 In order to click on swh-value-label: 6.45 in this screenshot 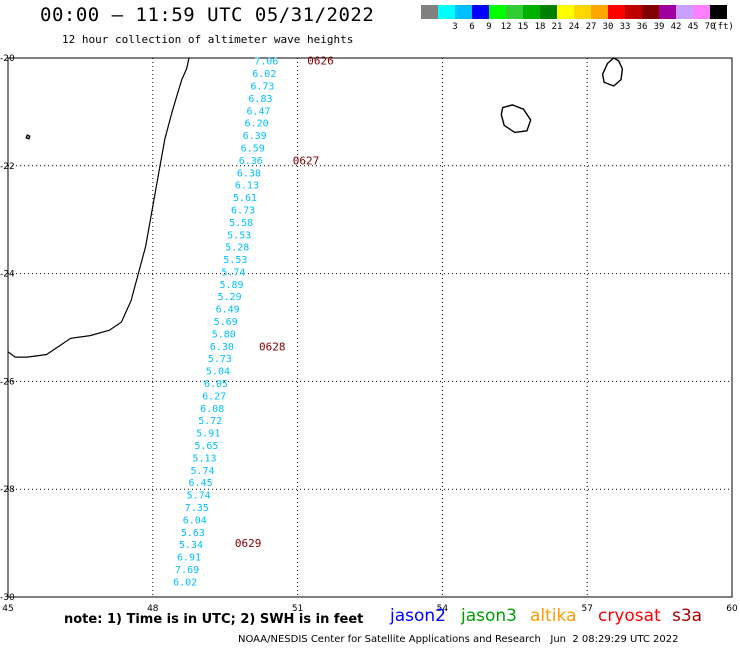, I will do `click(201, 483)`.